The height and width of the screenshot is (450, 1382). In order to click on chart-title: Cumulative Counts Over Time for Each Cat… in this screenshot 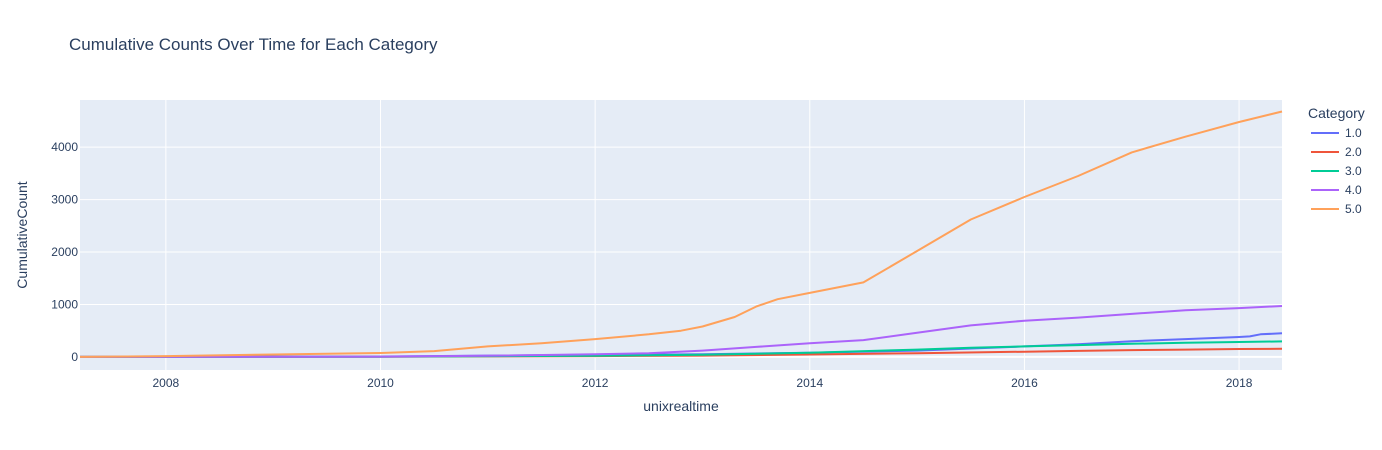, I will do `click(253, 44)`.